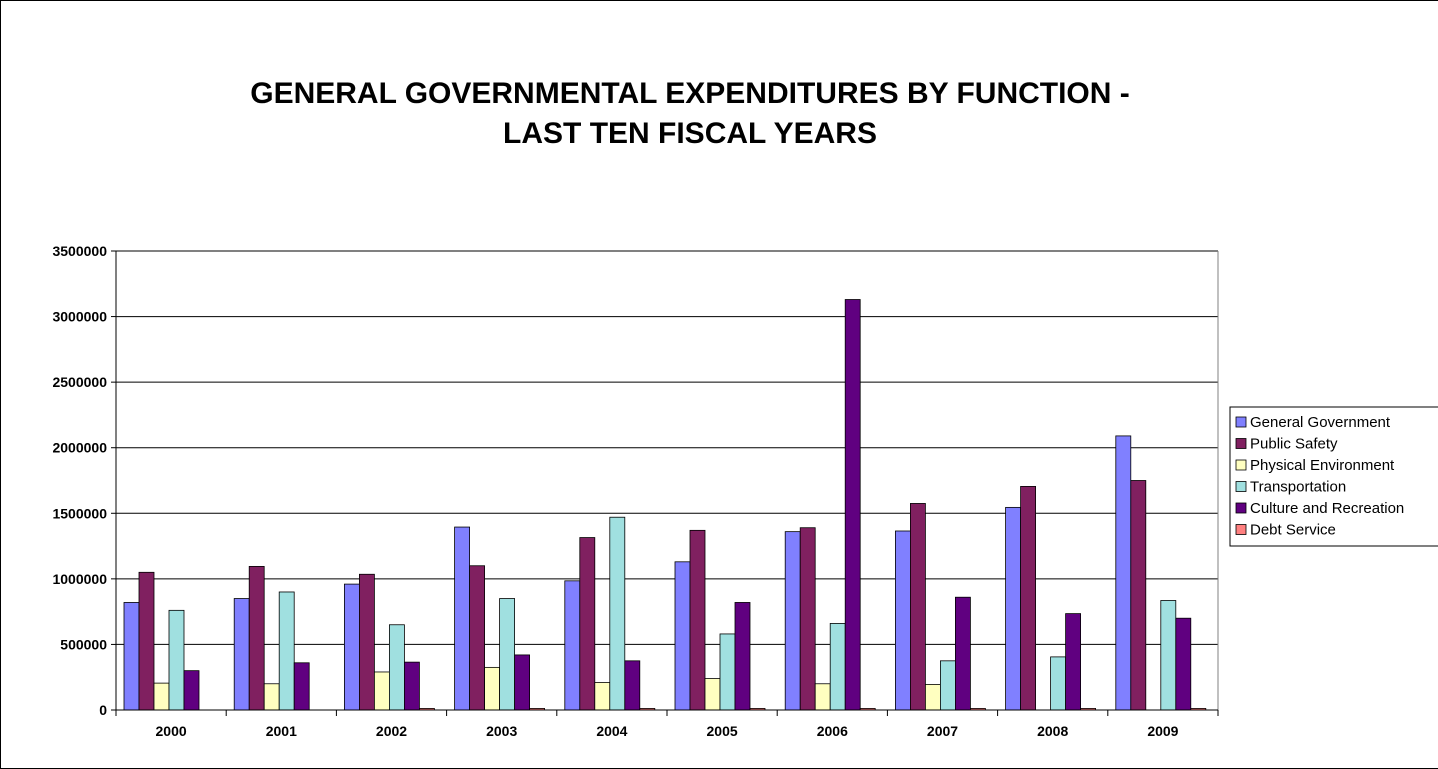  What do you see at coordinates (79, 317) in the screenshot?
I see `y-tick-label: 3000000` at bounding box center [79, 317].